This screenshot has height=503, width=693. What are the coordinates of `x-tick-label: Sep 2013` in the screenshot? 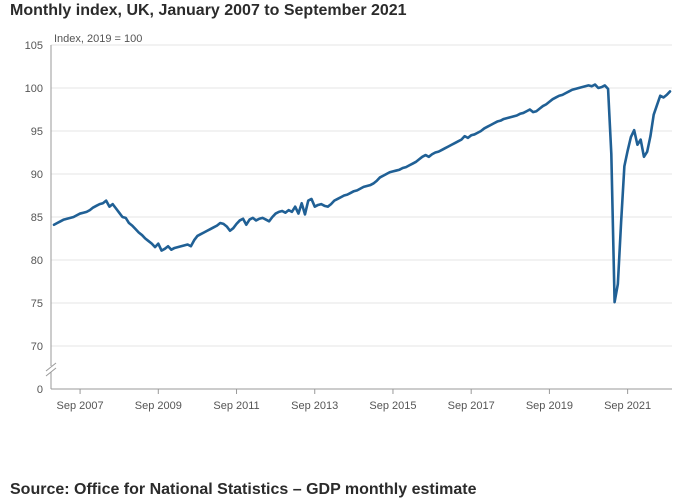 It's located at (314, 406).